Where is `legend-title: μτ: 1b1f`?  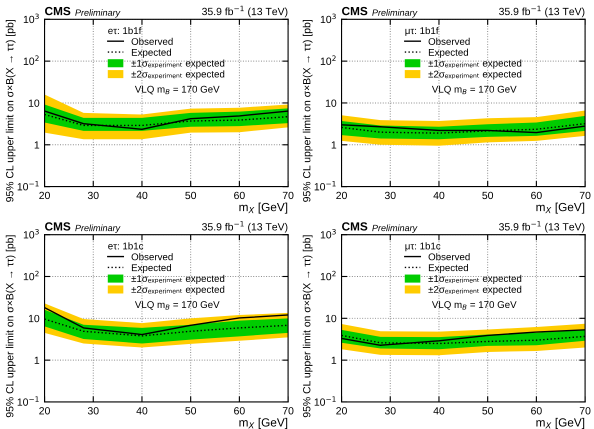 legend-title: μτ: 1b1f is located at coordinates (422, 31).